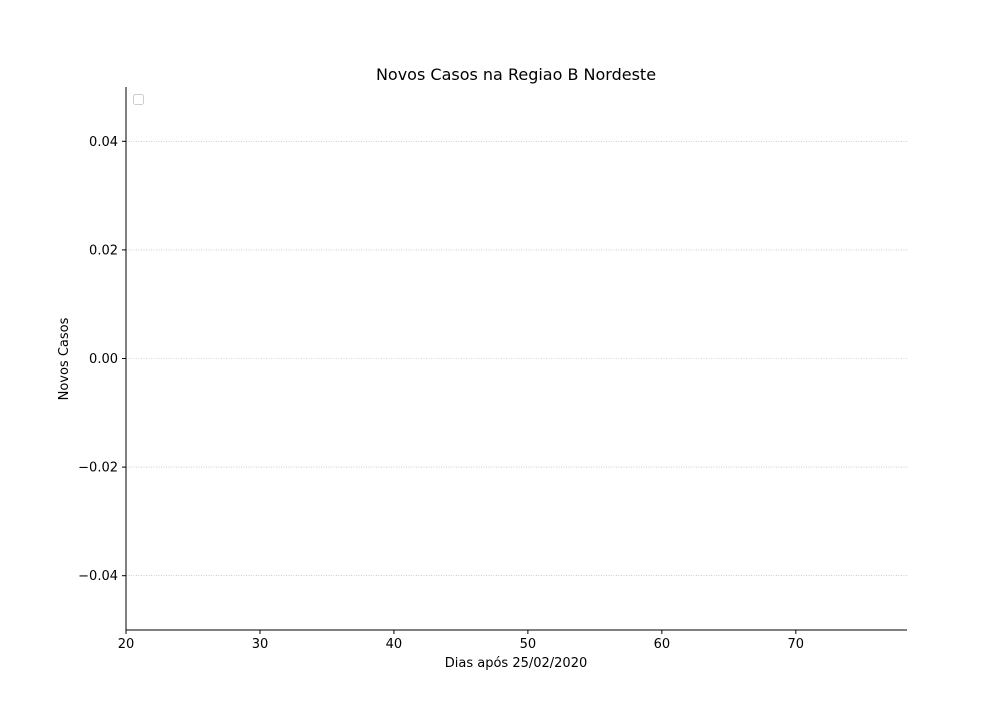 The height and width of the screenshot is (720, 1008). What do you see at coordinates (103, 250) in the screenshot?
I see `y-tick-label: 0.02` at bounding box center [103, 250].